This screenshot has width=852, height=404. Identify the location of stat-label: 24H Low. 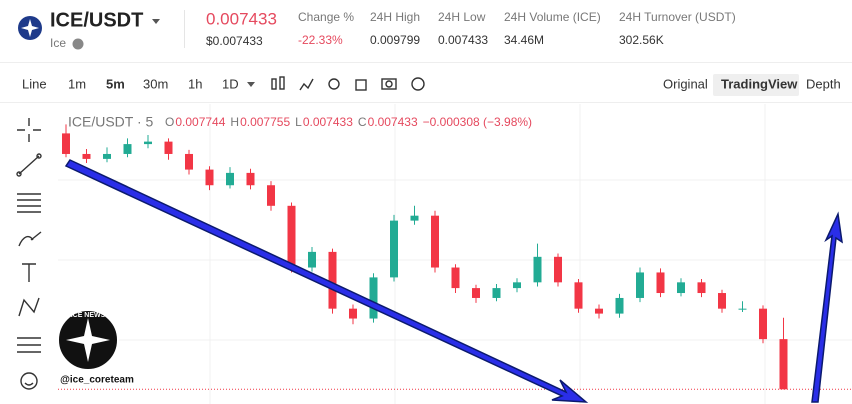
(462, 17).